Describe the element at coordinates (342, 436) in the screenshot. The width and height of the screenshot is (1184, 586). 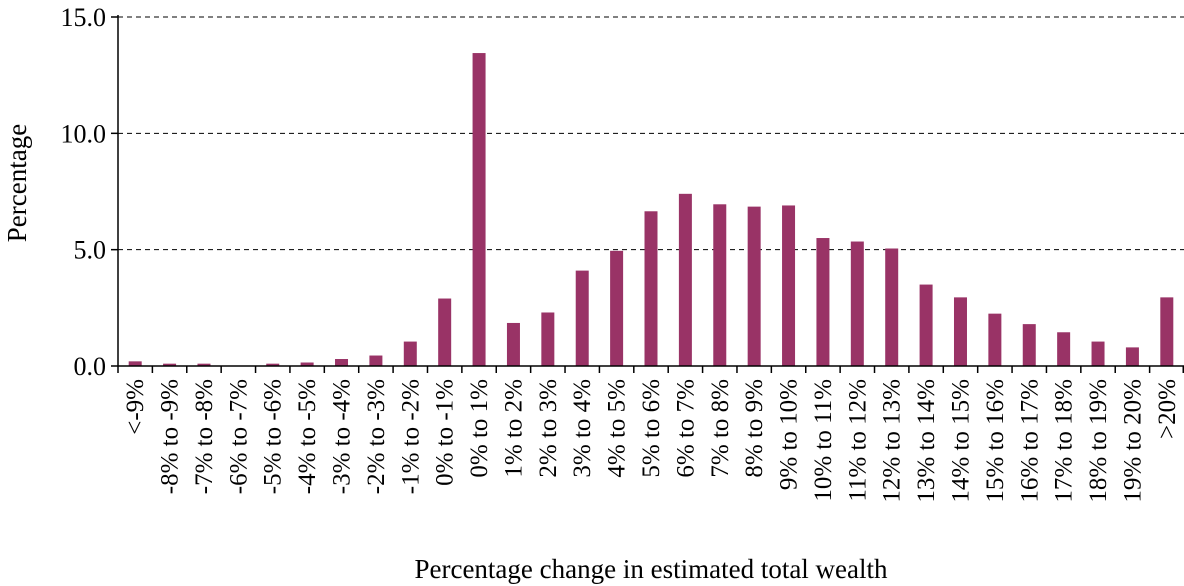
I see `x-tick-label: -3% to -4%` at that location.